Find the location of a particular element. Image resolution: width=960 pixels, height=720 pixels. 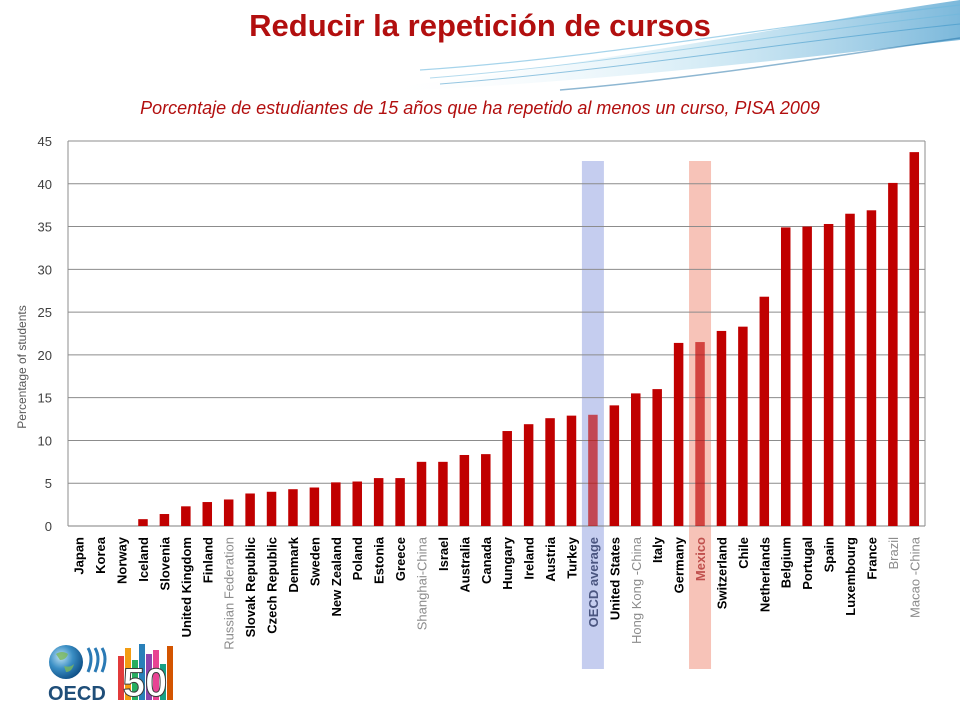

x-tick-label: Austria is located at coordinates (550, 559).